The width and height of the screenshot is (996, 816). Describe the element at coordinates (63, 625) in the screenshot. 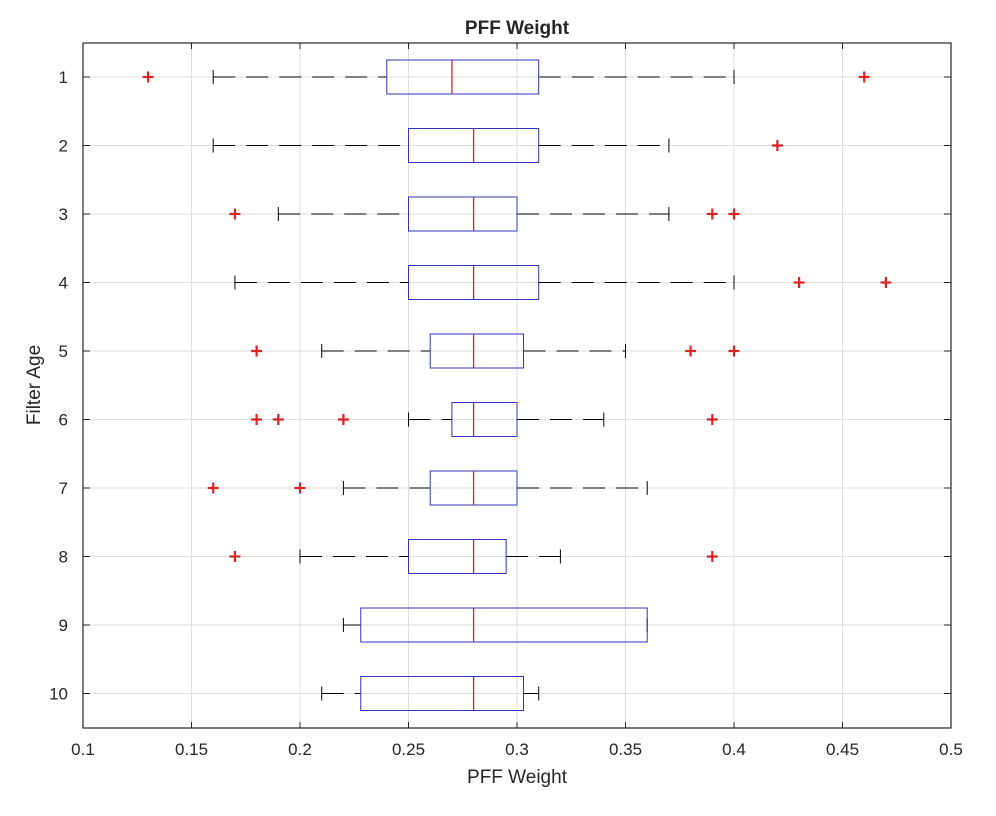

I see `y-tick-label: 9` at that location.